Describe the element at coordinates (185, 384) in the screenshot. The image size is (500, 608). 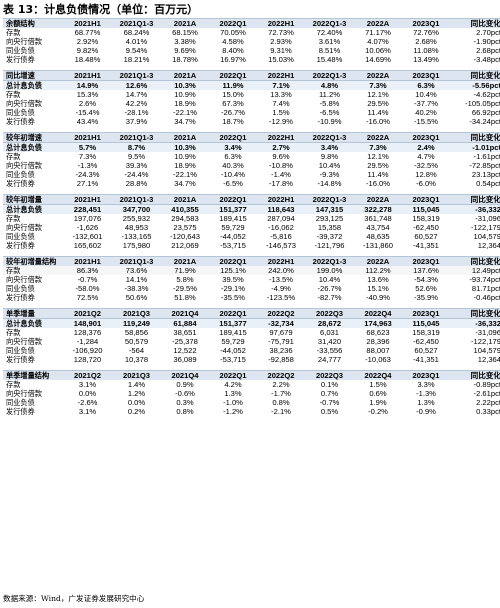
I see `value-cell: 0.9%` at that location.